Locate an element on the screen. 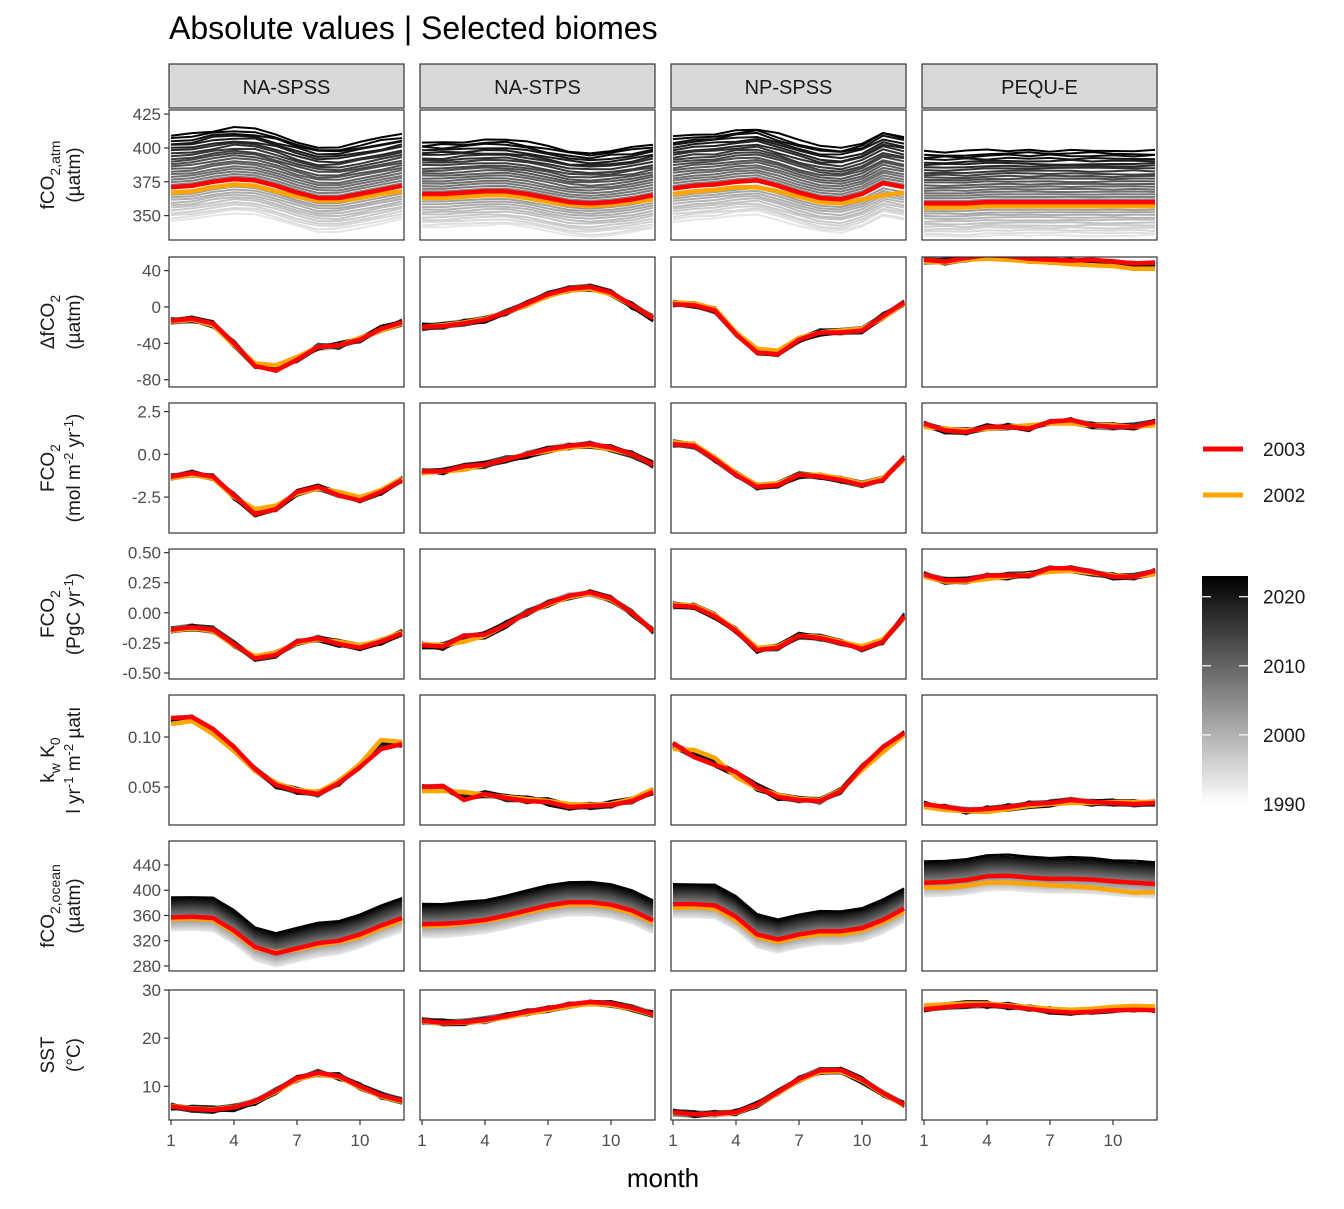  y-tick-label: 425 is located at coordinates (147, 114).